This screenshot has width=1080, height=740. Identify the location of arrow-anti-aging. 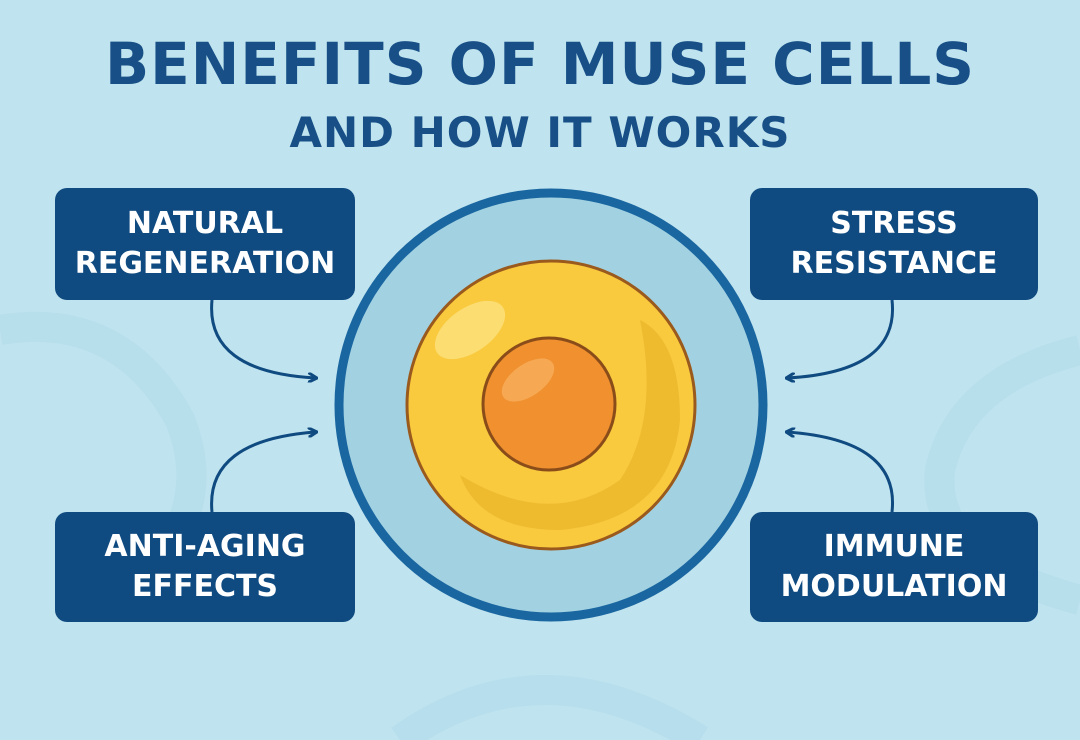
(263, 472).